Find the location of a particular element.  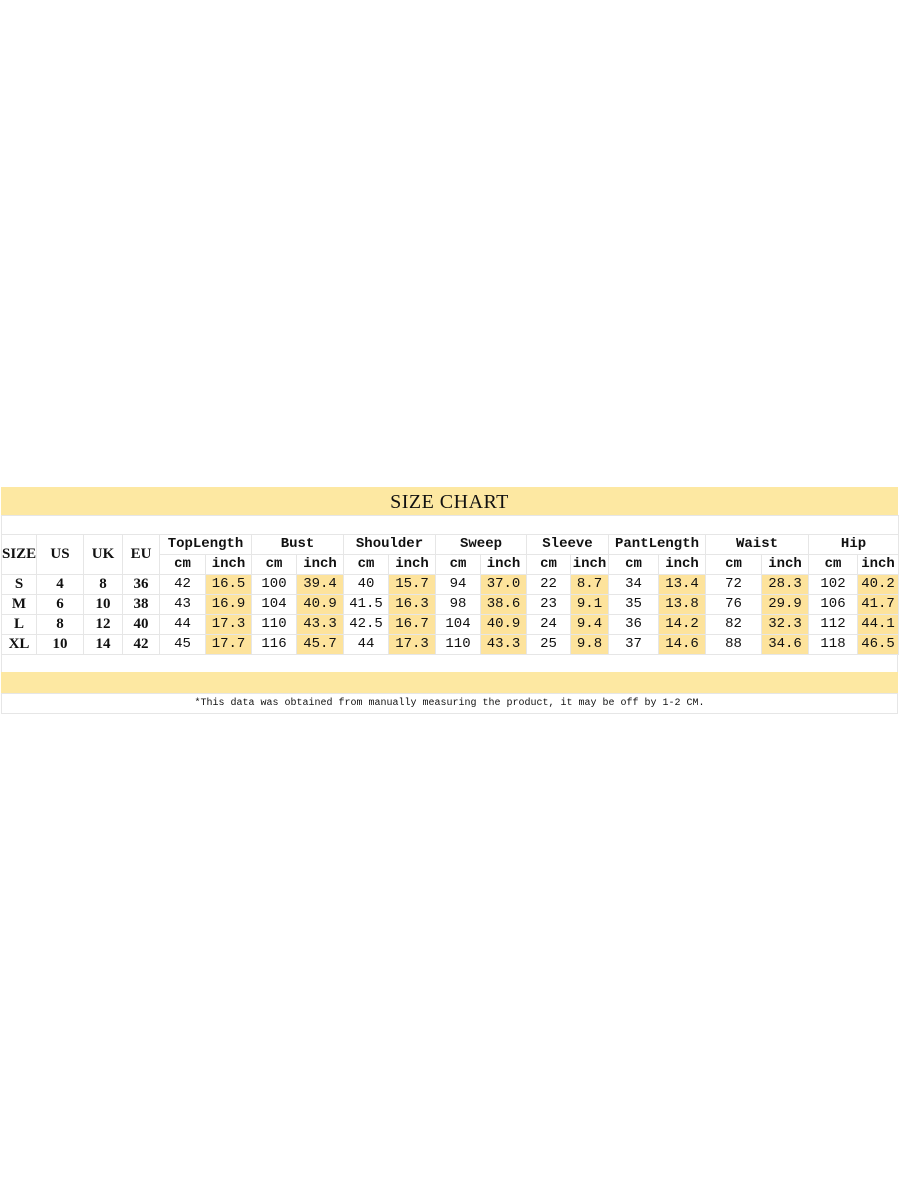

header-shoulder: Shoulder is located at coordinates (389, 544).